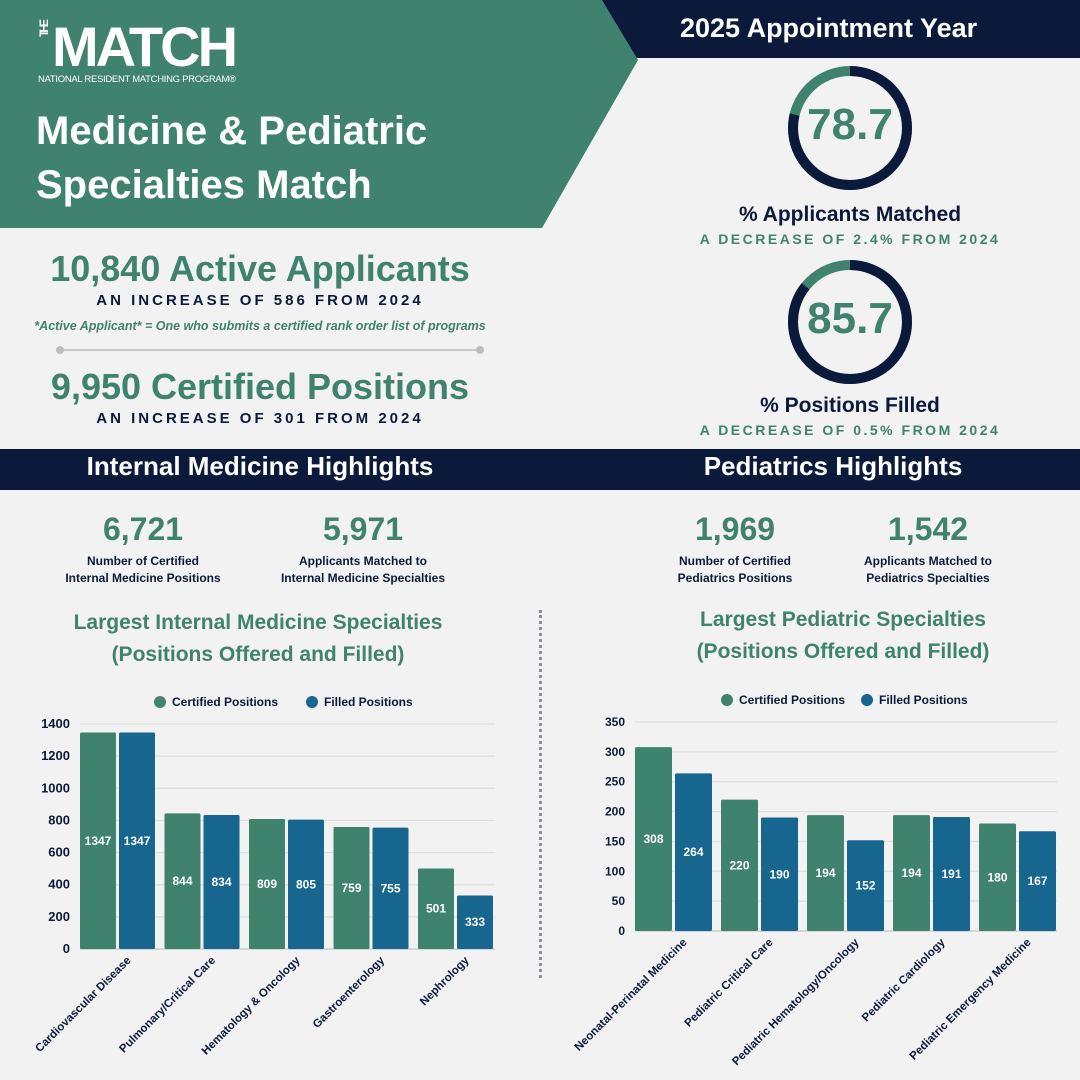 This screenshot has width=1080, height=1080. Describe the element at coordinates (850, 214) in the screenshot. I see `ring-label-applicants: % Applicants Matched` at that location.